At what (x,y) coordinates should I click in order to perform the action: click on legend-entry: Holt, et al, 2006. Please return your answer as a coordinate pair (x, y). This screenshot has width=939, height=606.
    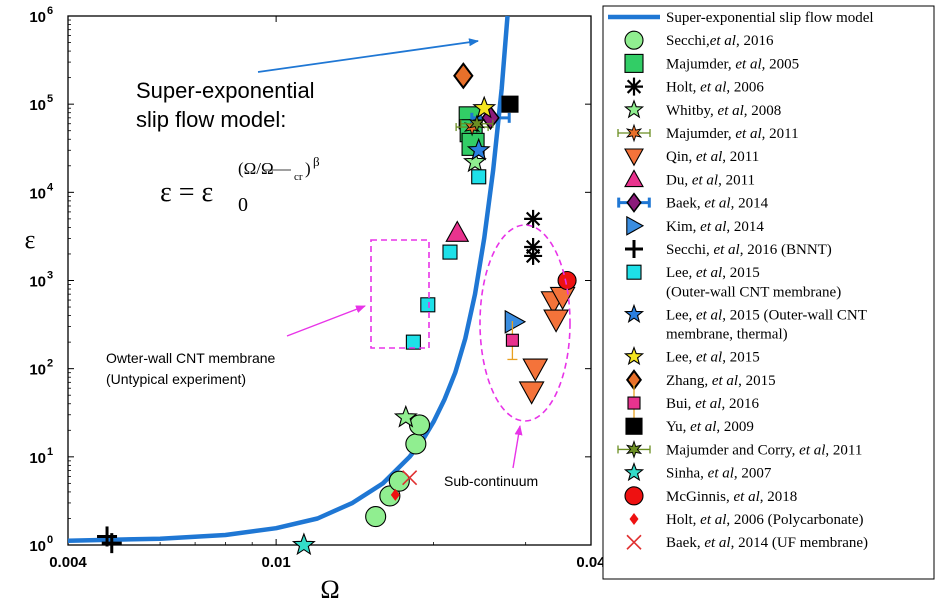
    Looking at the image, I should click on (715, 88).